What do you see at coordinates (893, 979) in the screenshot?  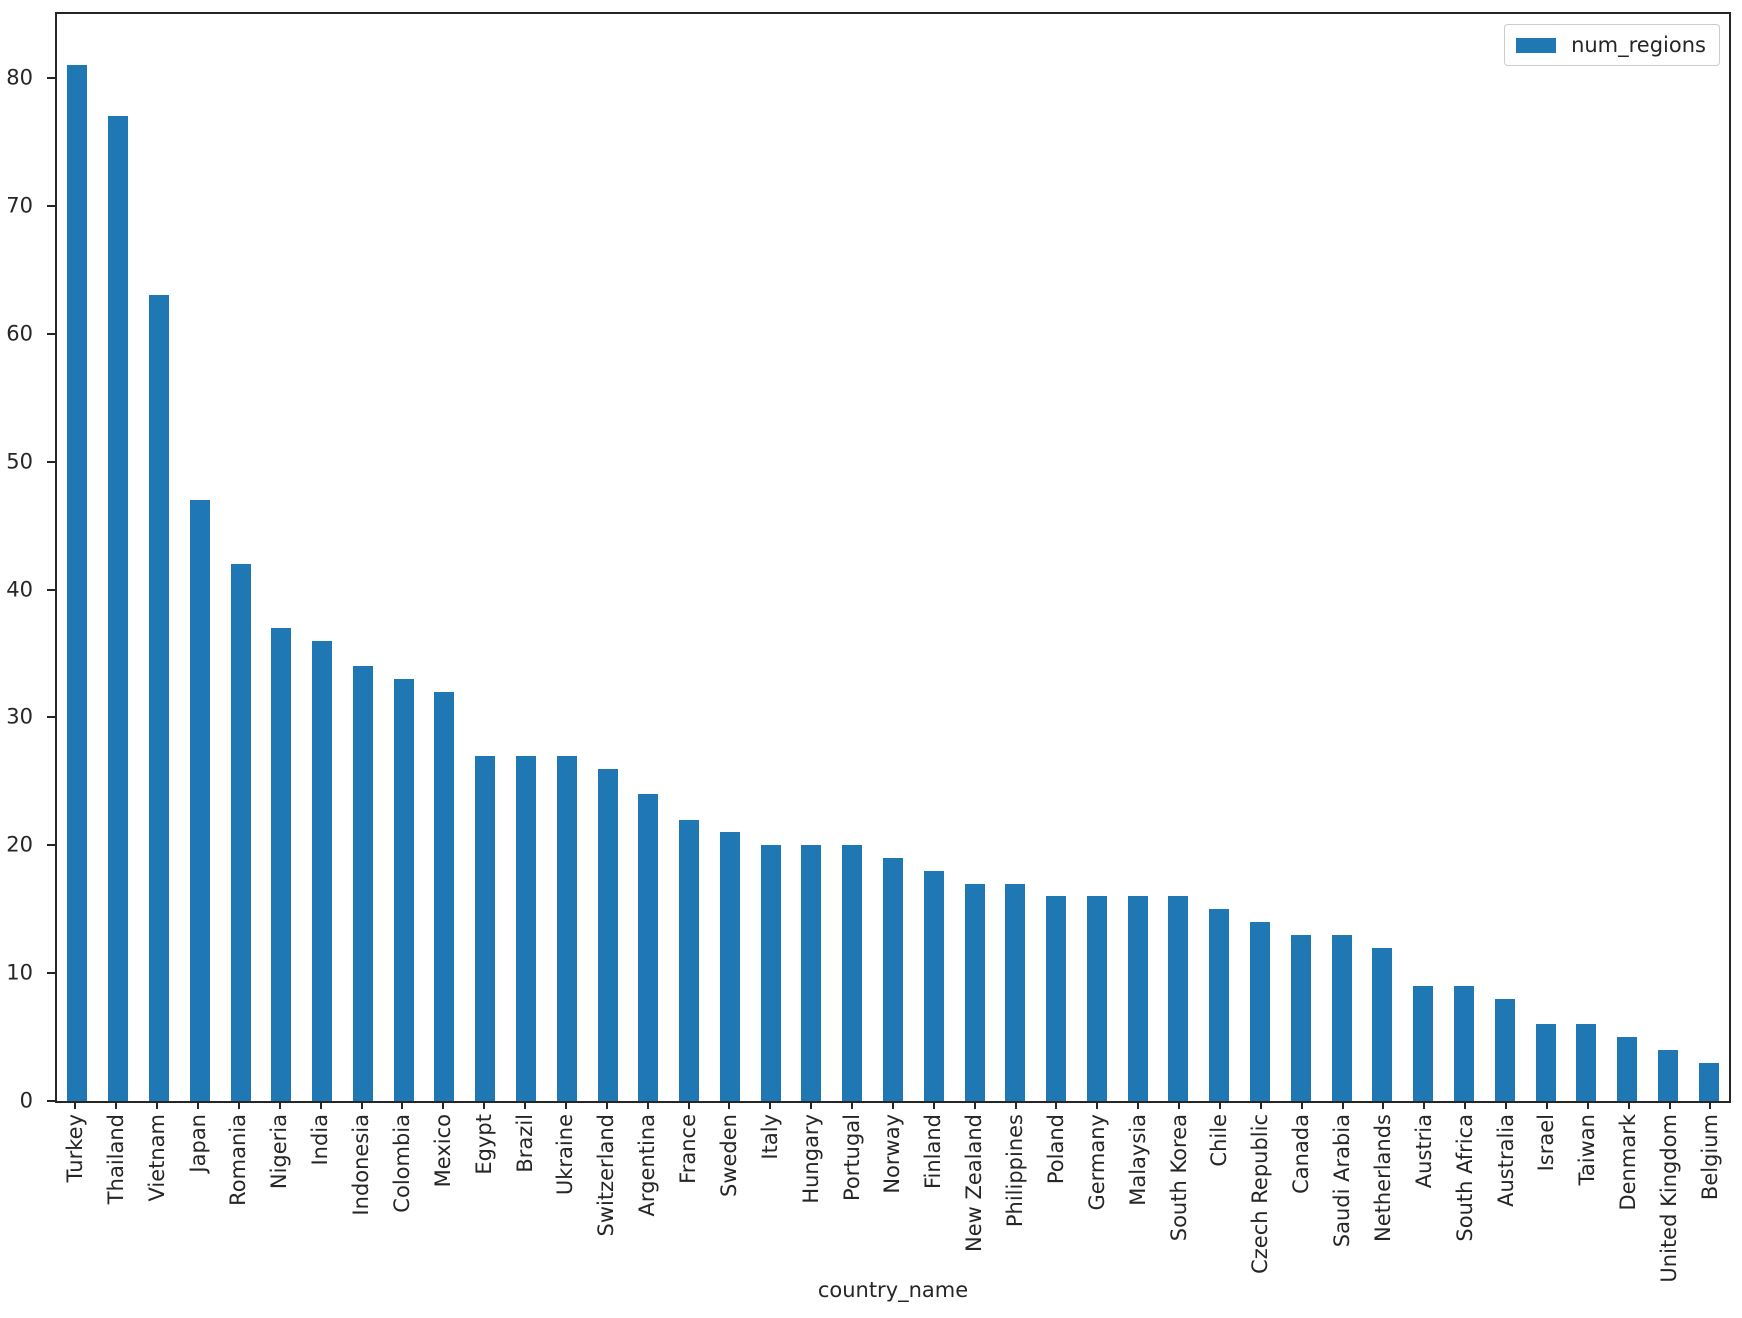 I see `bar-norway` at bounding box center [893, 979].